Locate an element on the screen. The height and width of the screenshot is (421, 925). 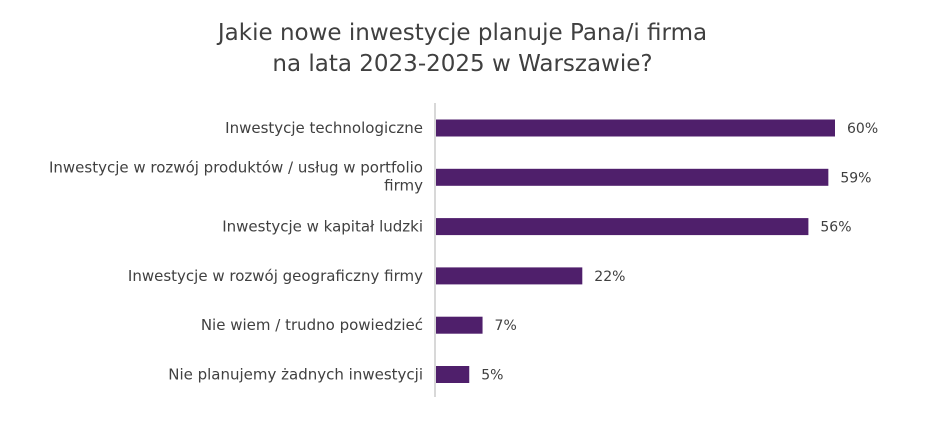
category-label-3: Inwestycje w kapitał ludzki is located at coordinates (322, 227).